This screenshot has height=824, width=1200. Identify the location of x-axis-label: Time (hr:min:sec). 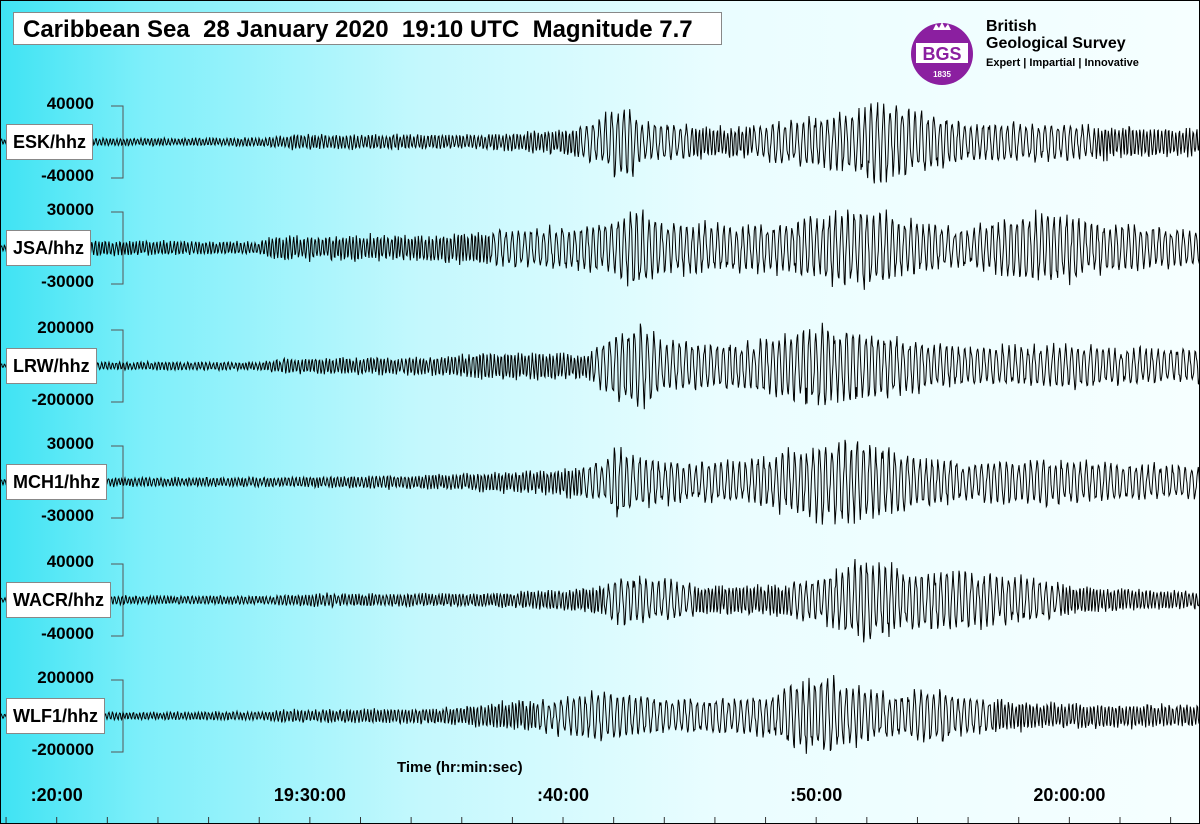
(460, 767).